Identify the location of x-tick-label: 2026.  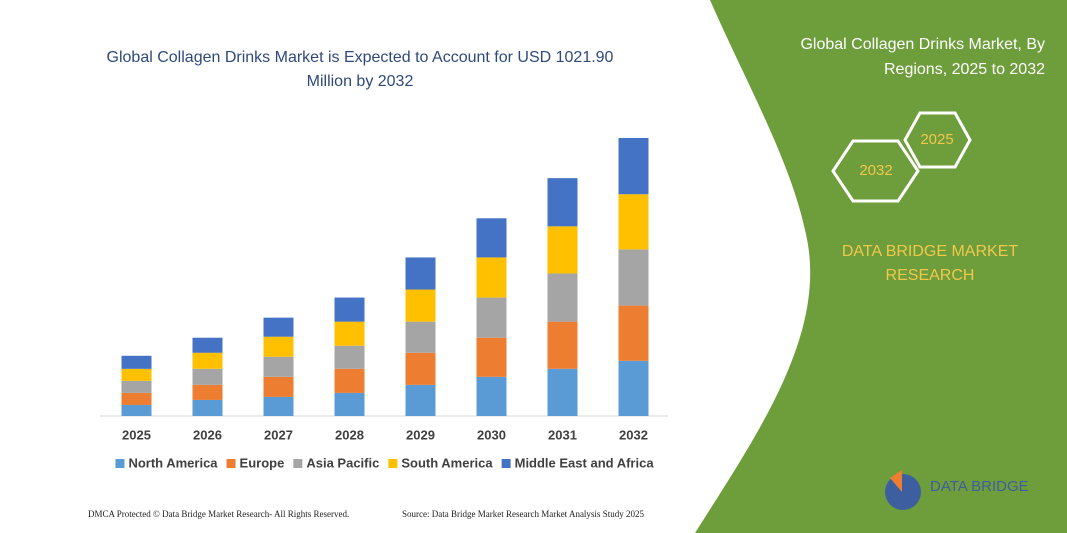
(207, 434).